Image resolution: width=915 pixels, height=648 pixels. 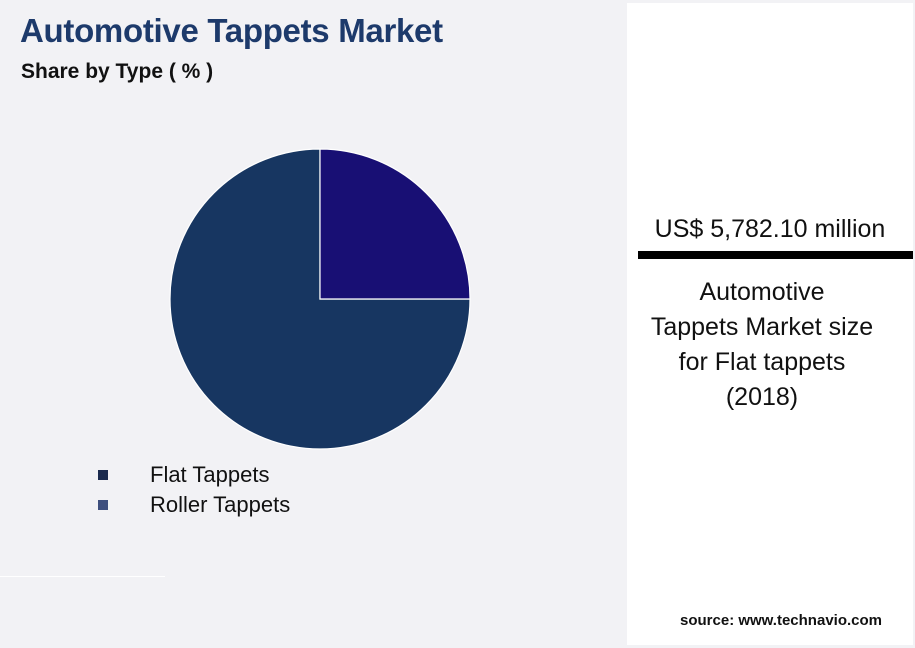 I want to click on source-credit: source: www.technavio.com, so click(x=781, y=620).